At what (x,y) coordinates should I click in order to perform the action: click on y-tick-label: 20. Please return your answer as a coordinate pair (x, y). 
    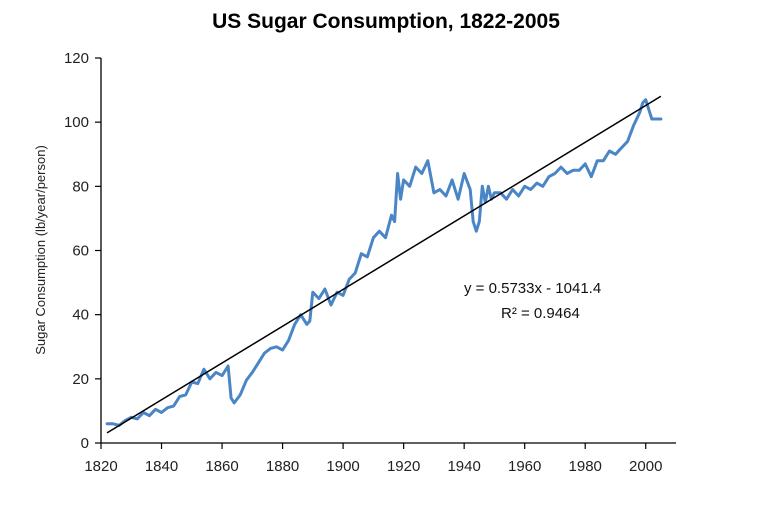
    Looking at the image, I should click on (80, 379).